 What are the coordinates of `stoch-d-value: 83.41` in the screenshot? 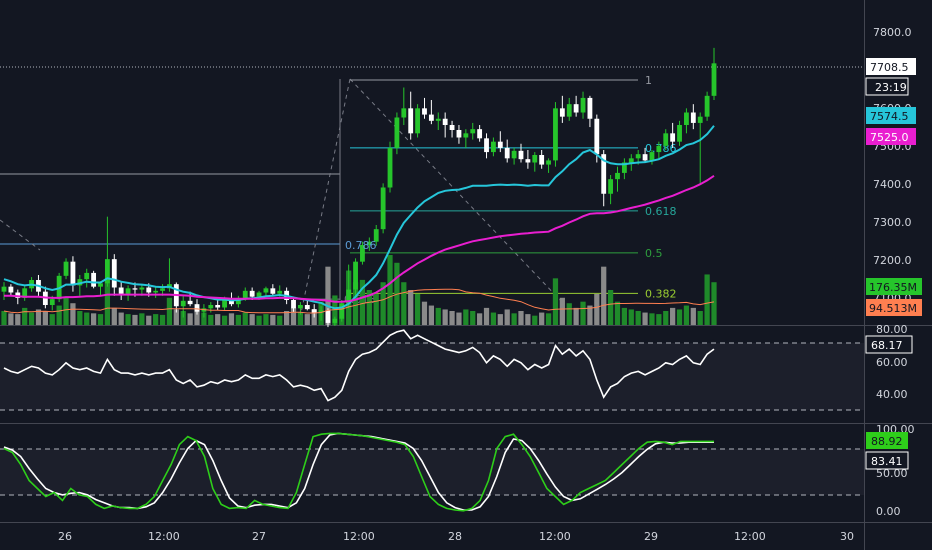 It's located at (887, 461).